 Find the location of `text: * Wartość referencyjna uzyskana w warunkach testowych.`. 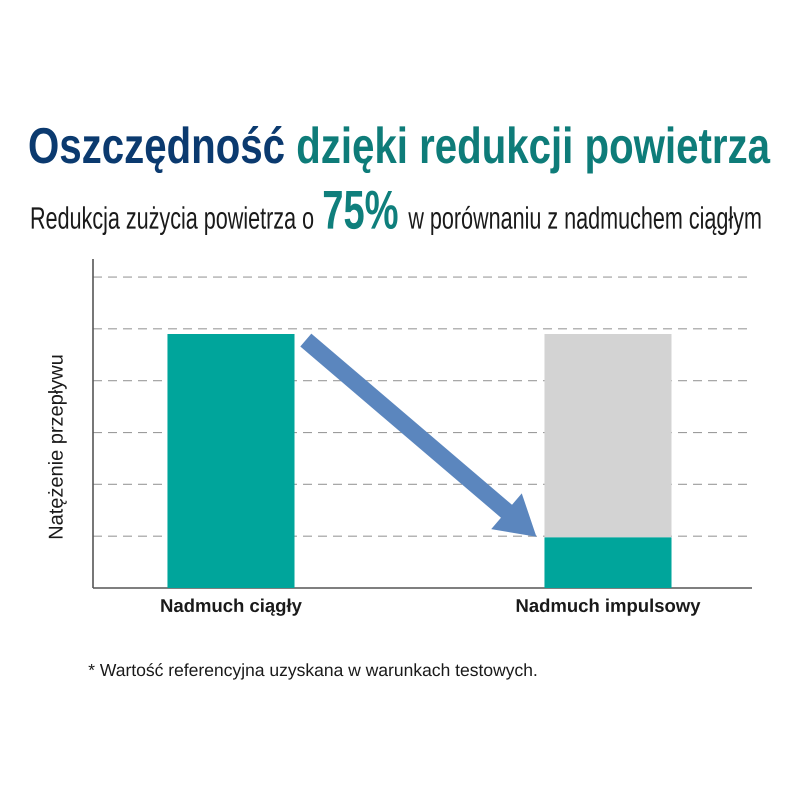

text: * Wartość referencyjna uzyskana w warunkach testowych. is located at coordinates (312, 671).